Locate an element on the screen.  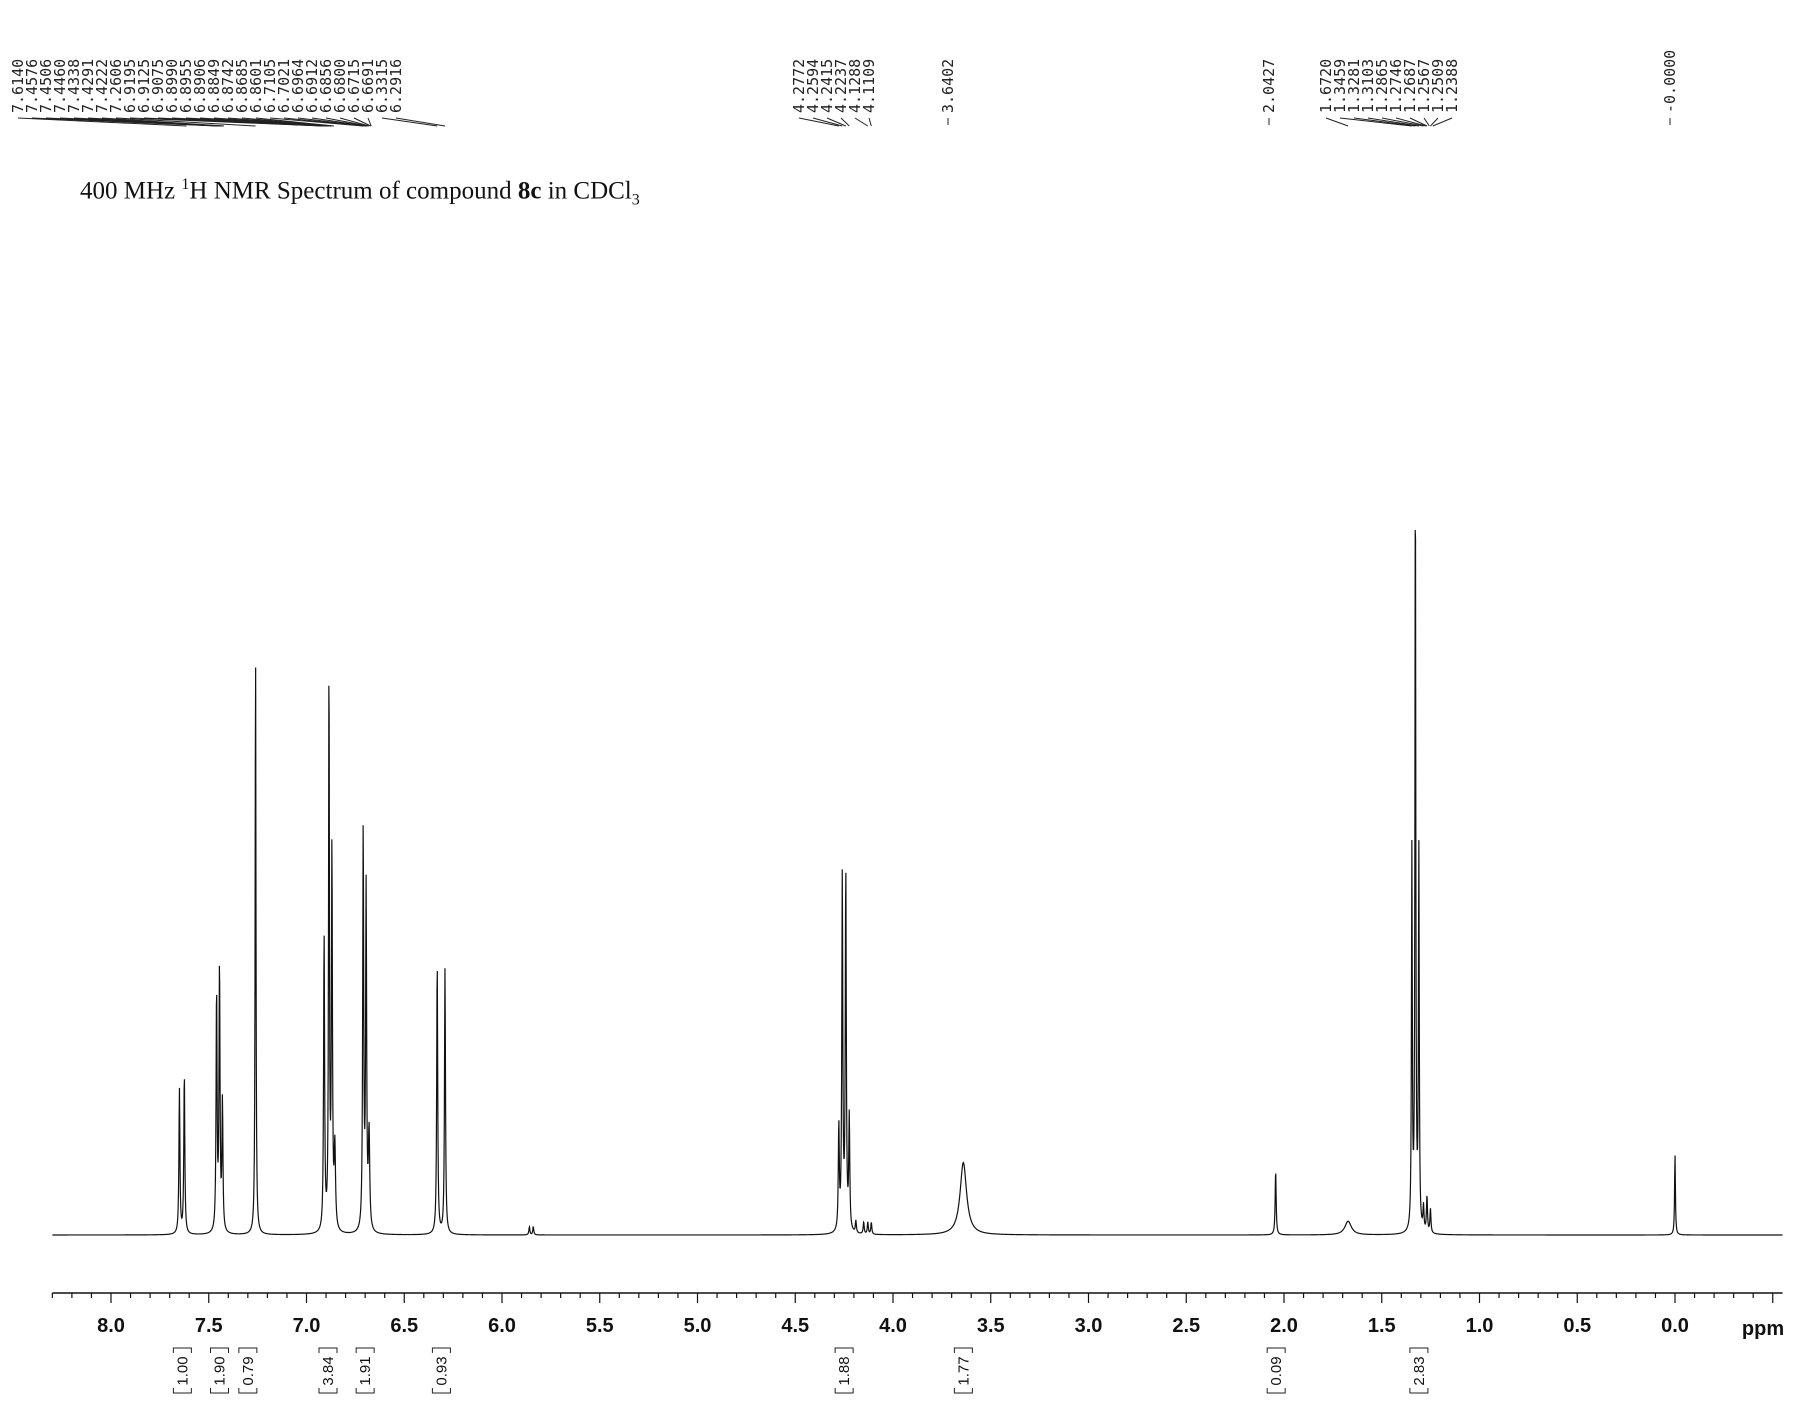
peak-label: 6.6800 is located at coordinates (340, 86).